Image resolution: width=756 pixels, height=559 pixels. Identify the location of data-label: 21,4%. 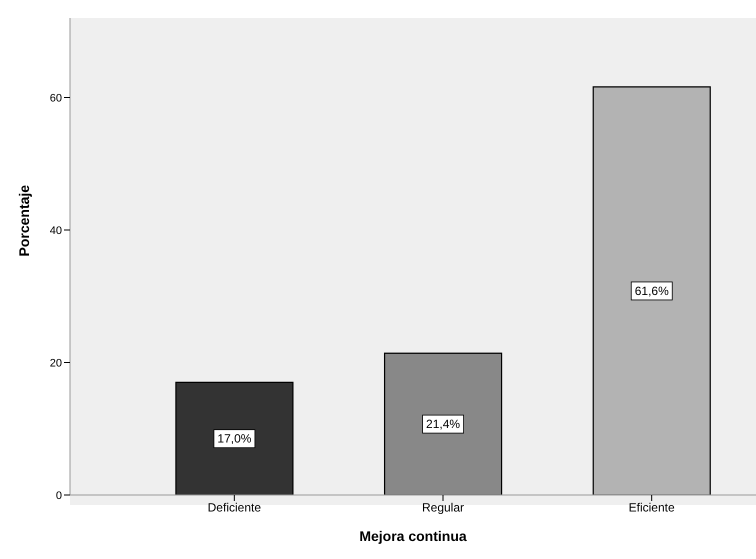
(443, 424).